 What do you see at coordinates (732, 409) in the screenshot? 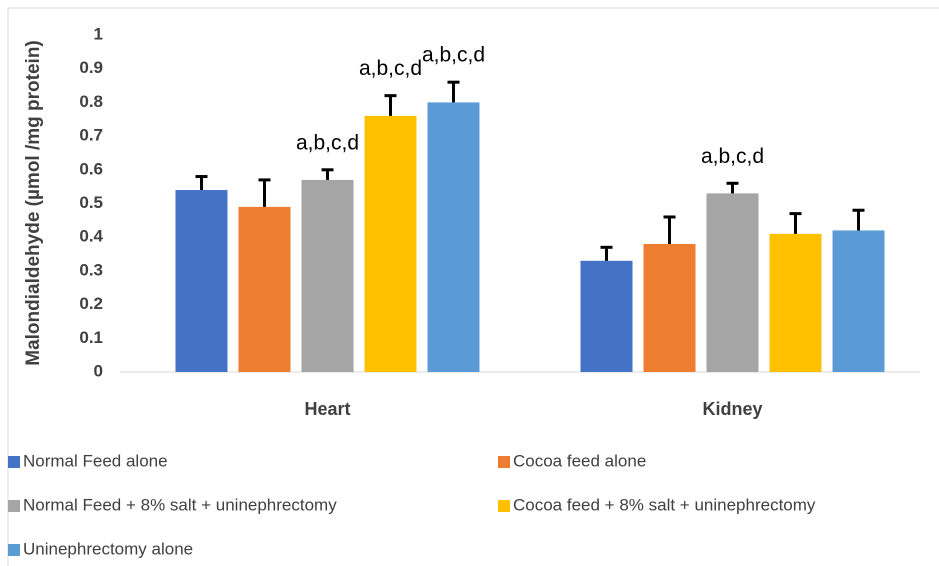
I see `x-tick-label: Kidney` at bounding box center [732, 409].